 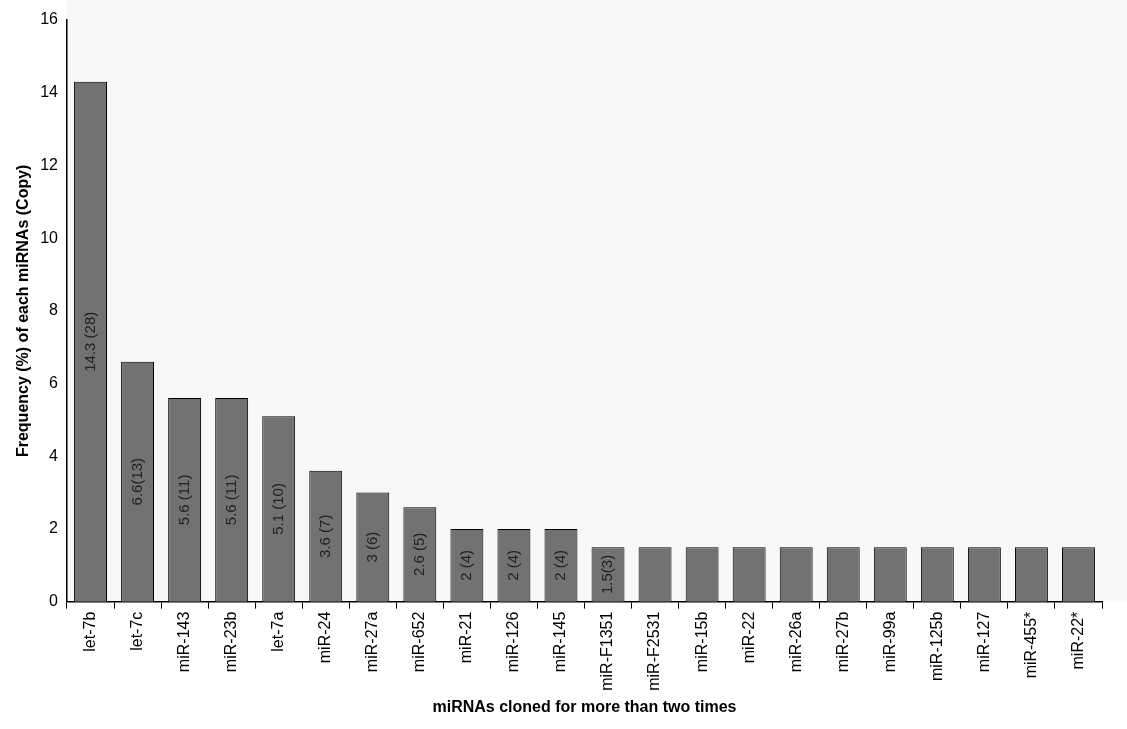 What do you see at coordinates (49, 164) in the screenshot?
I see `y-tick-label: 12` at bounding box center [49, 164].